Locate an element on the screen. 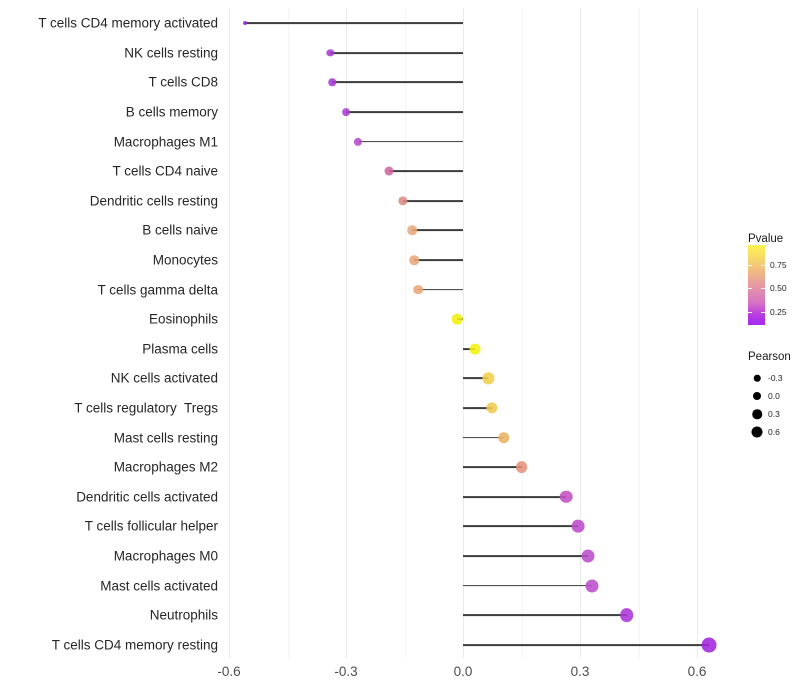  category-label: Dendritic cells resting is located at coordinates (153, 201).